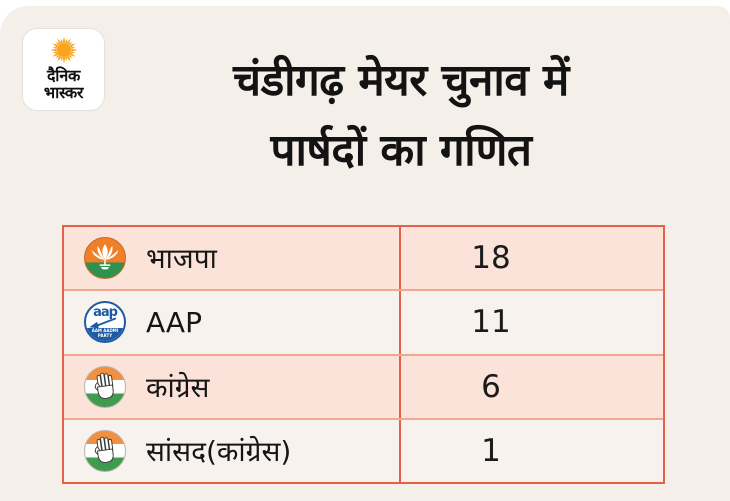 The width and height of the screenshot is (730, 501). I want to click on aap-word: aap, so click(105, 313).